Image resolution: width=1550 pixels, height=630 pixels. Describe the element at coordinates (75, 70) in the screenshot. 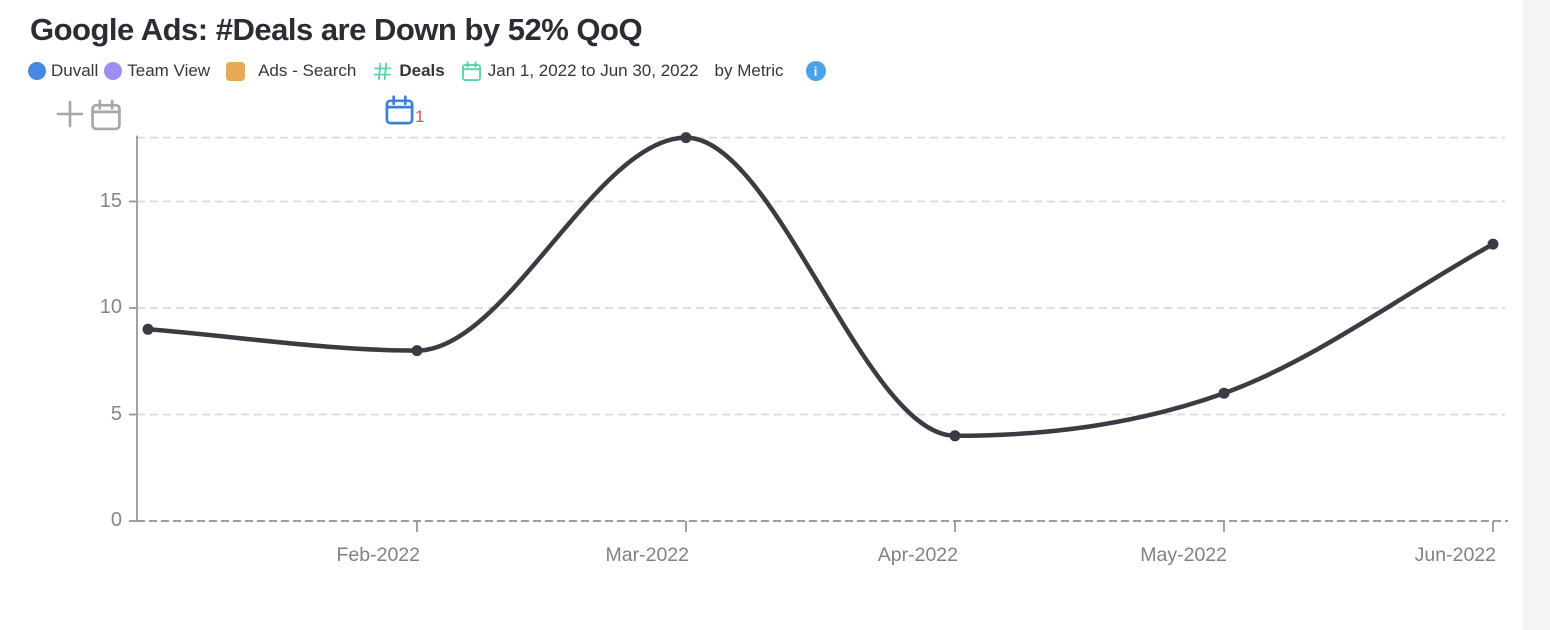

I see `filter-owner: Duvall` at that location.